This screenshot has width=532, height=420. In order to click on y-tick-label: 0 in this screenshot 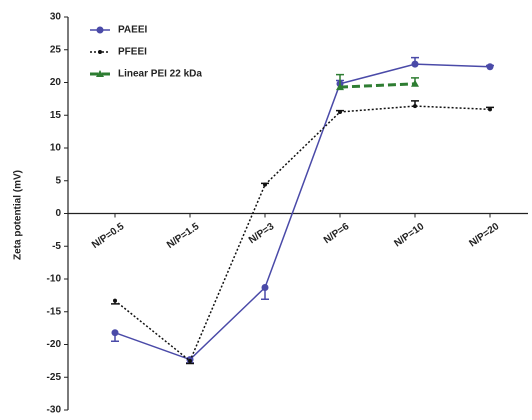, I will do `click(58, 213)`.